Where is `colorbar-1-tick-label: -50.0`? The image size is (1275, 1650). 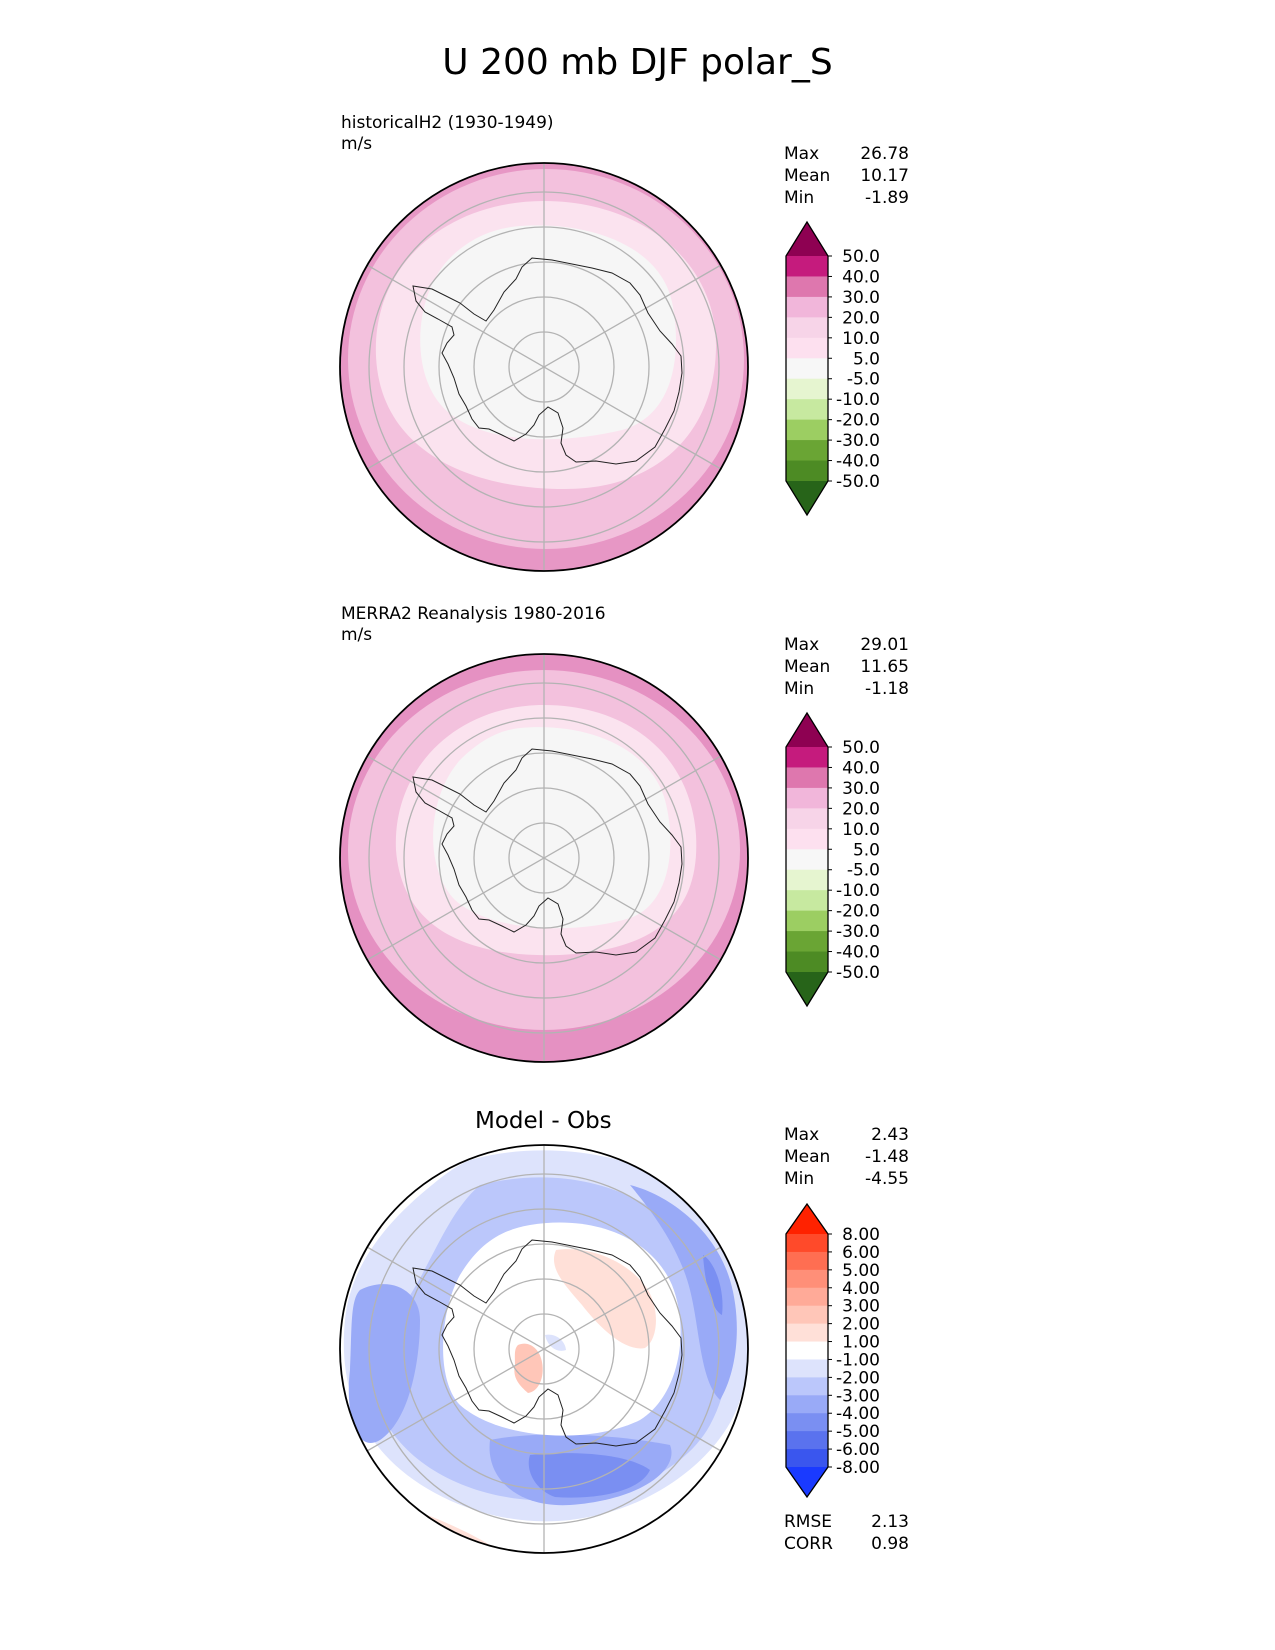 colorbar-1-tick-label: -50.0 is located at coordinates (858, 482).